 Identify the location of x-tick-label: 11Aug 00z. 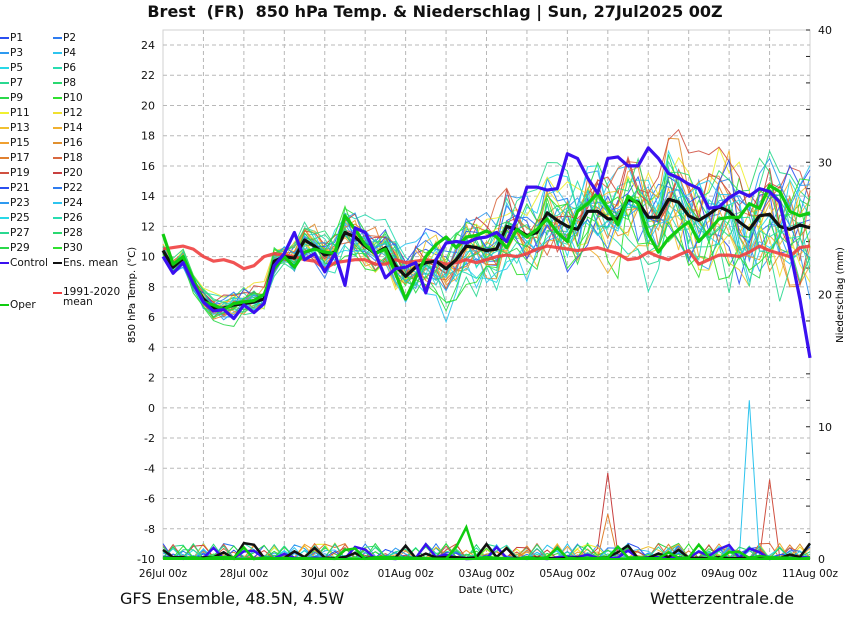
(810, 574).